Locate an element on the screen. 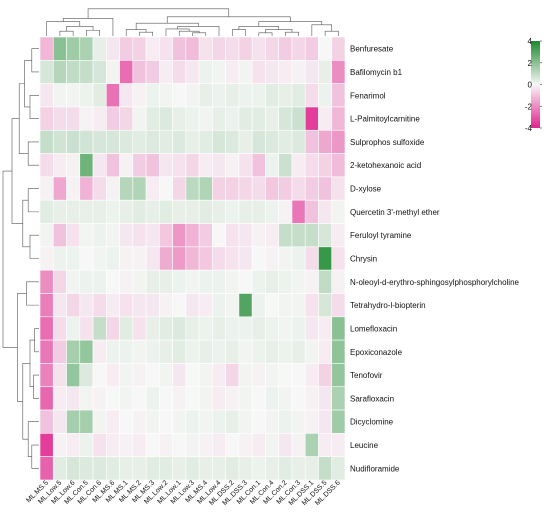  row-dendrogram is located at coordinates (20, 258).